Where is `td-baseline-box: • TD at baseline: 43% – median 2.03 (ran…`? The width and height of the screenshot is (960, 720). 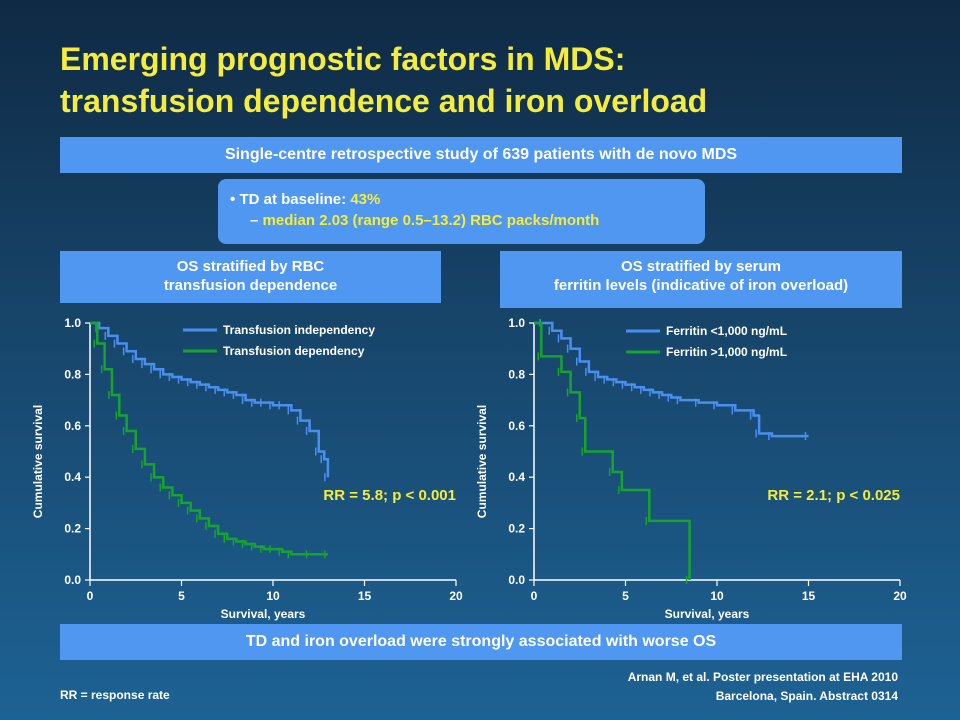
td-baseline-box: • TD at baseline: 43% – median 2.03 (ran… is located at coordinates (461, 211).